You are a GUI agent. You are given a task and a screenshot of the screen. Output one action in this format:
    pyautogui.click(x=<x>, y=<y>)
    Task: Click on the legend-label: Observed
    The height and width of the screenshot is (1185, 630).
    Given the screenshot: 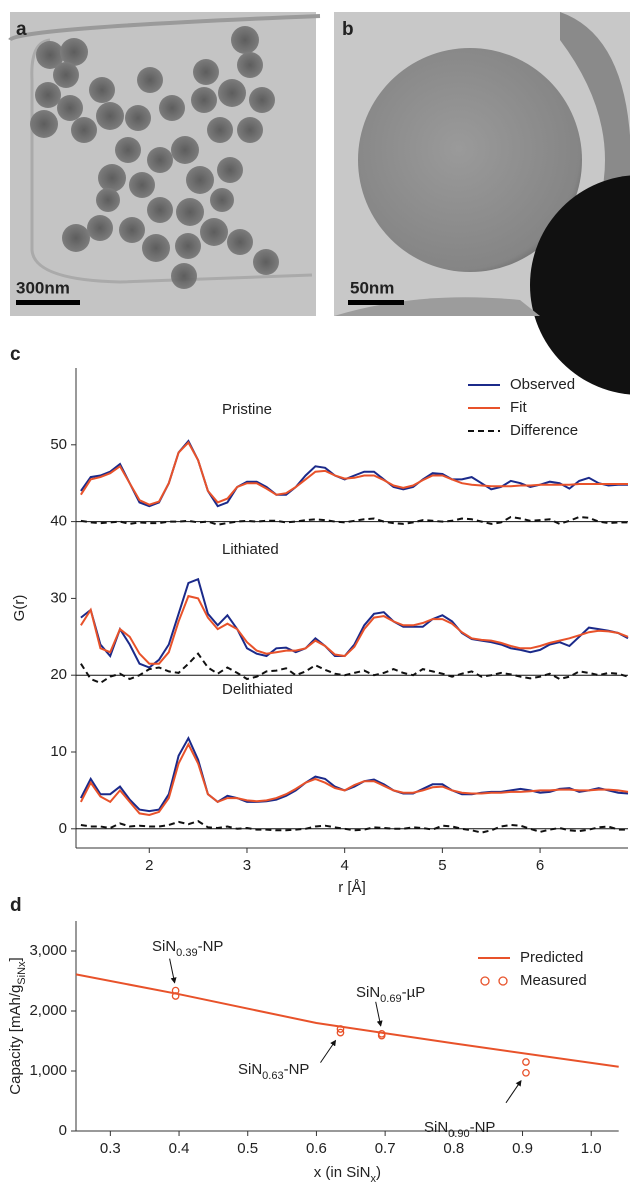 What is the action you would take?
    pyautogui.click(x=542, y=384)
    